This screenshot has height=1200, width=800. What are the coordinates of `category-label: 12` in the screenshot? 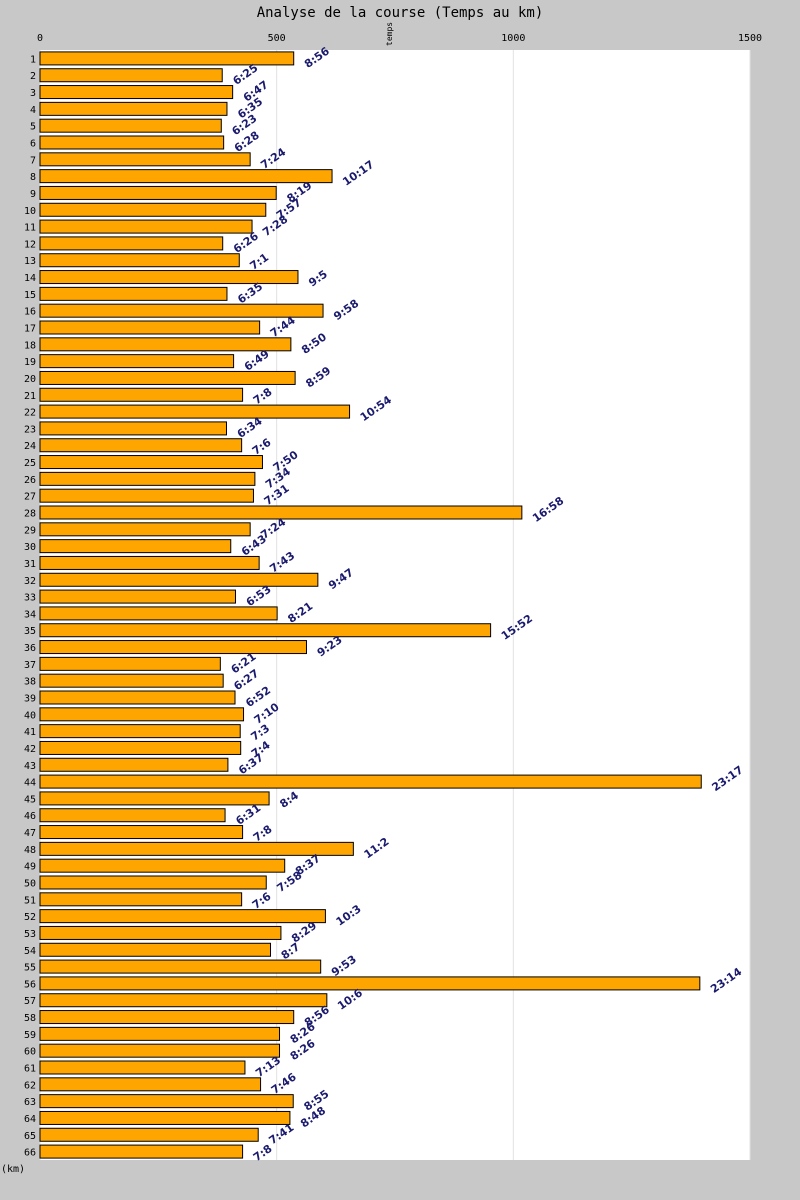 It's located at (30, 244).